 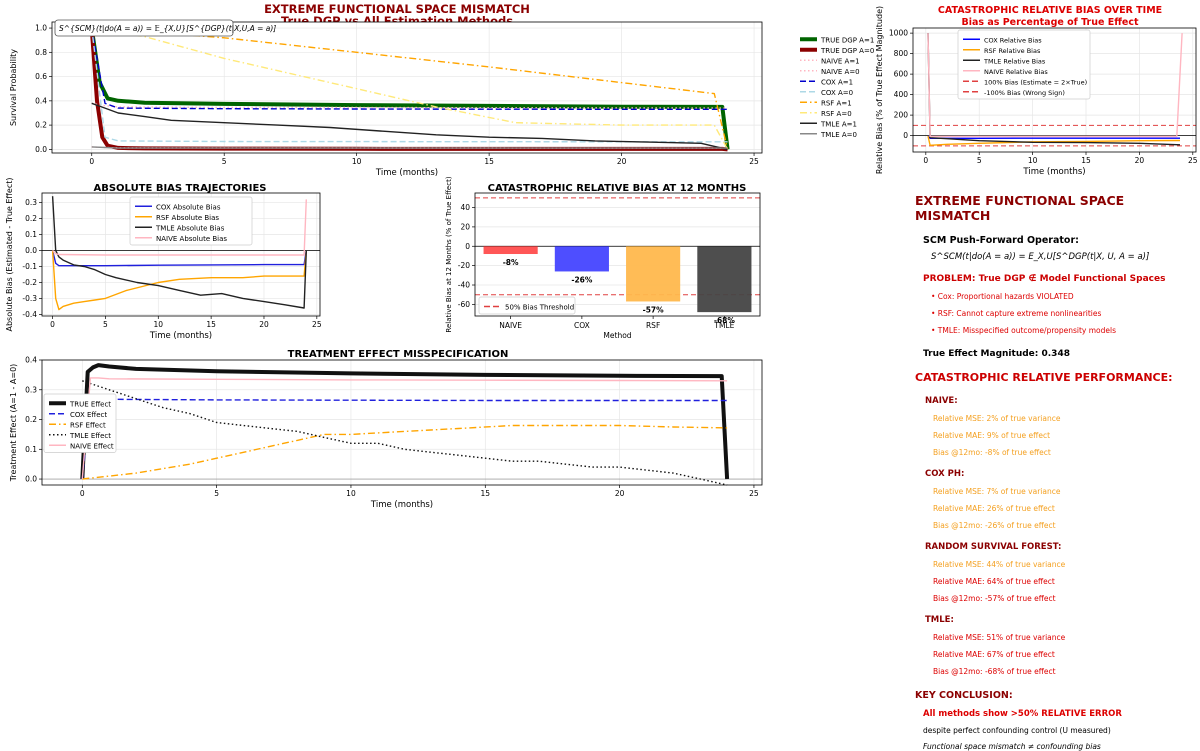 What do you see at coordinates (838, 135) in the screenshot?
I see `legend-label: TMLE A=0` at bounding box center [838, 135].